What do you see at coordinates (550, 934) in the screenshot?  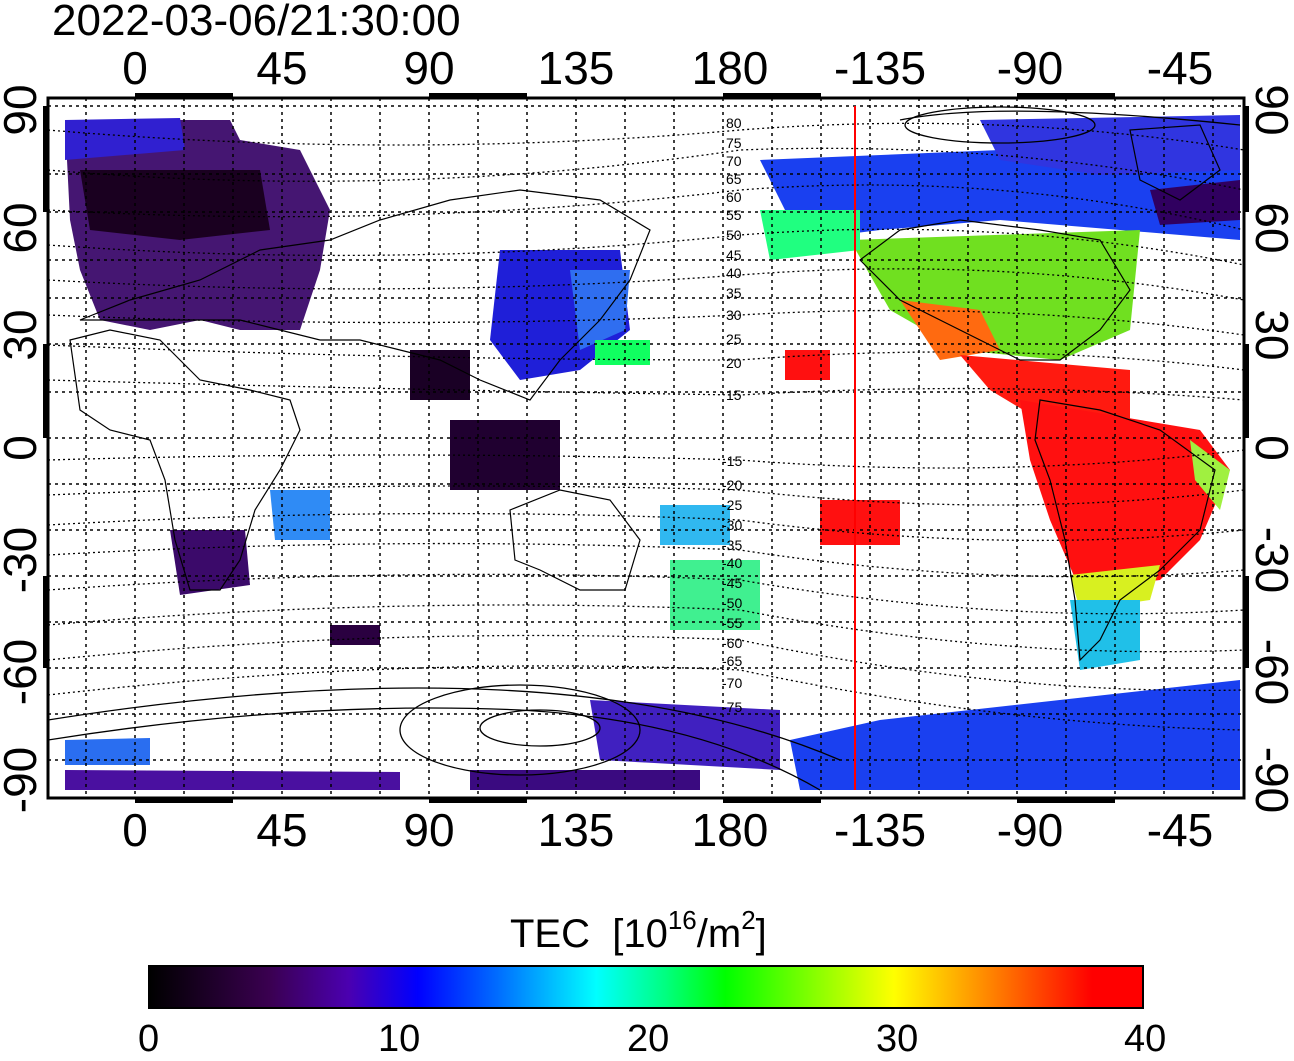 I see `colorbar-title-quantity: TEC` at bounding box center [550, 934].